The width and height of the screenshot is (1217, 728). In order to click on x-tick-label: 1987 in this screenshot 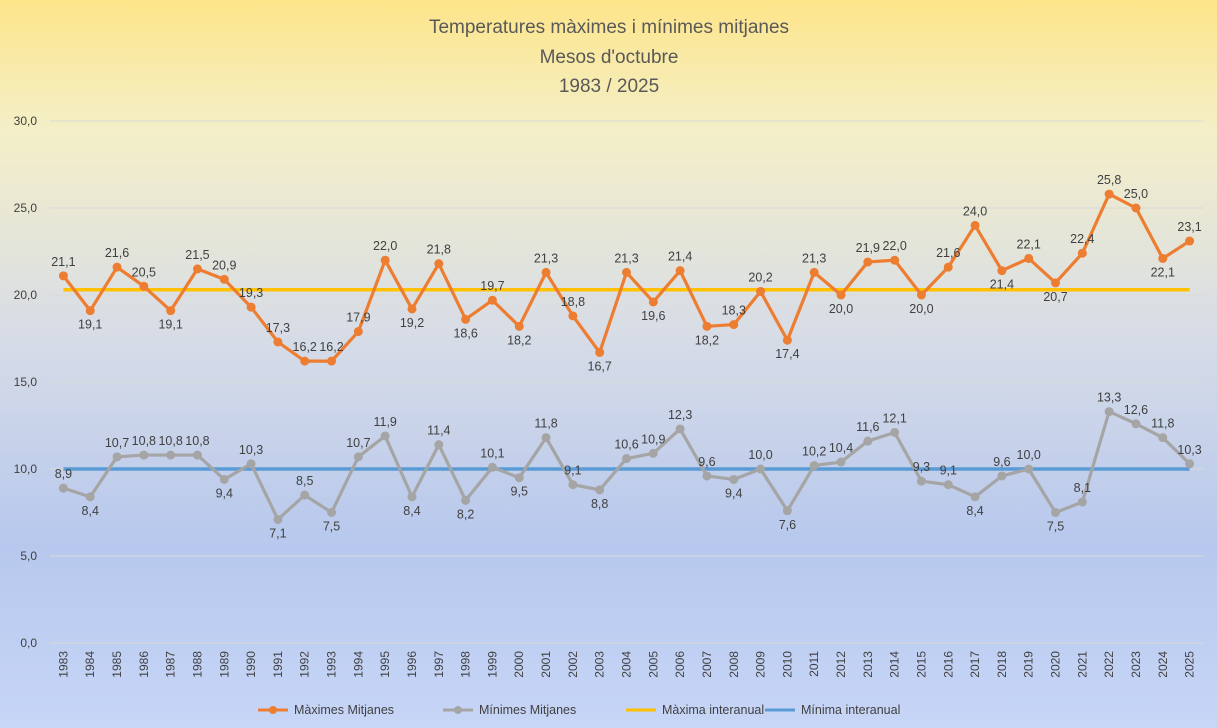, I will do `click(171, 664)`.